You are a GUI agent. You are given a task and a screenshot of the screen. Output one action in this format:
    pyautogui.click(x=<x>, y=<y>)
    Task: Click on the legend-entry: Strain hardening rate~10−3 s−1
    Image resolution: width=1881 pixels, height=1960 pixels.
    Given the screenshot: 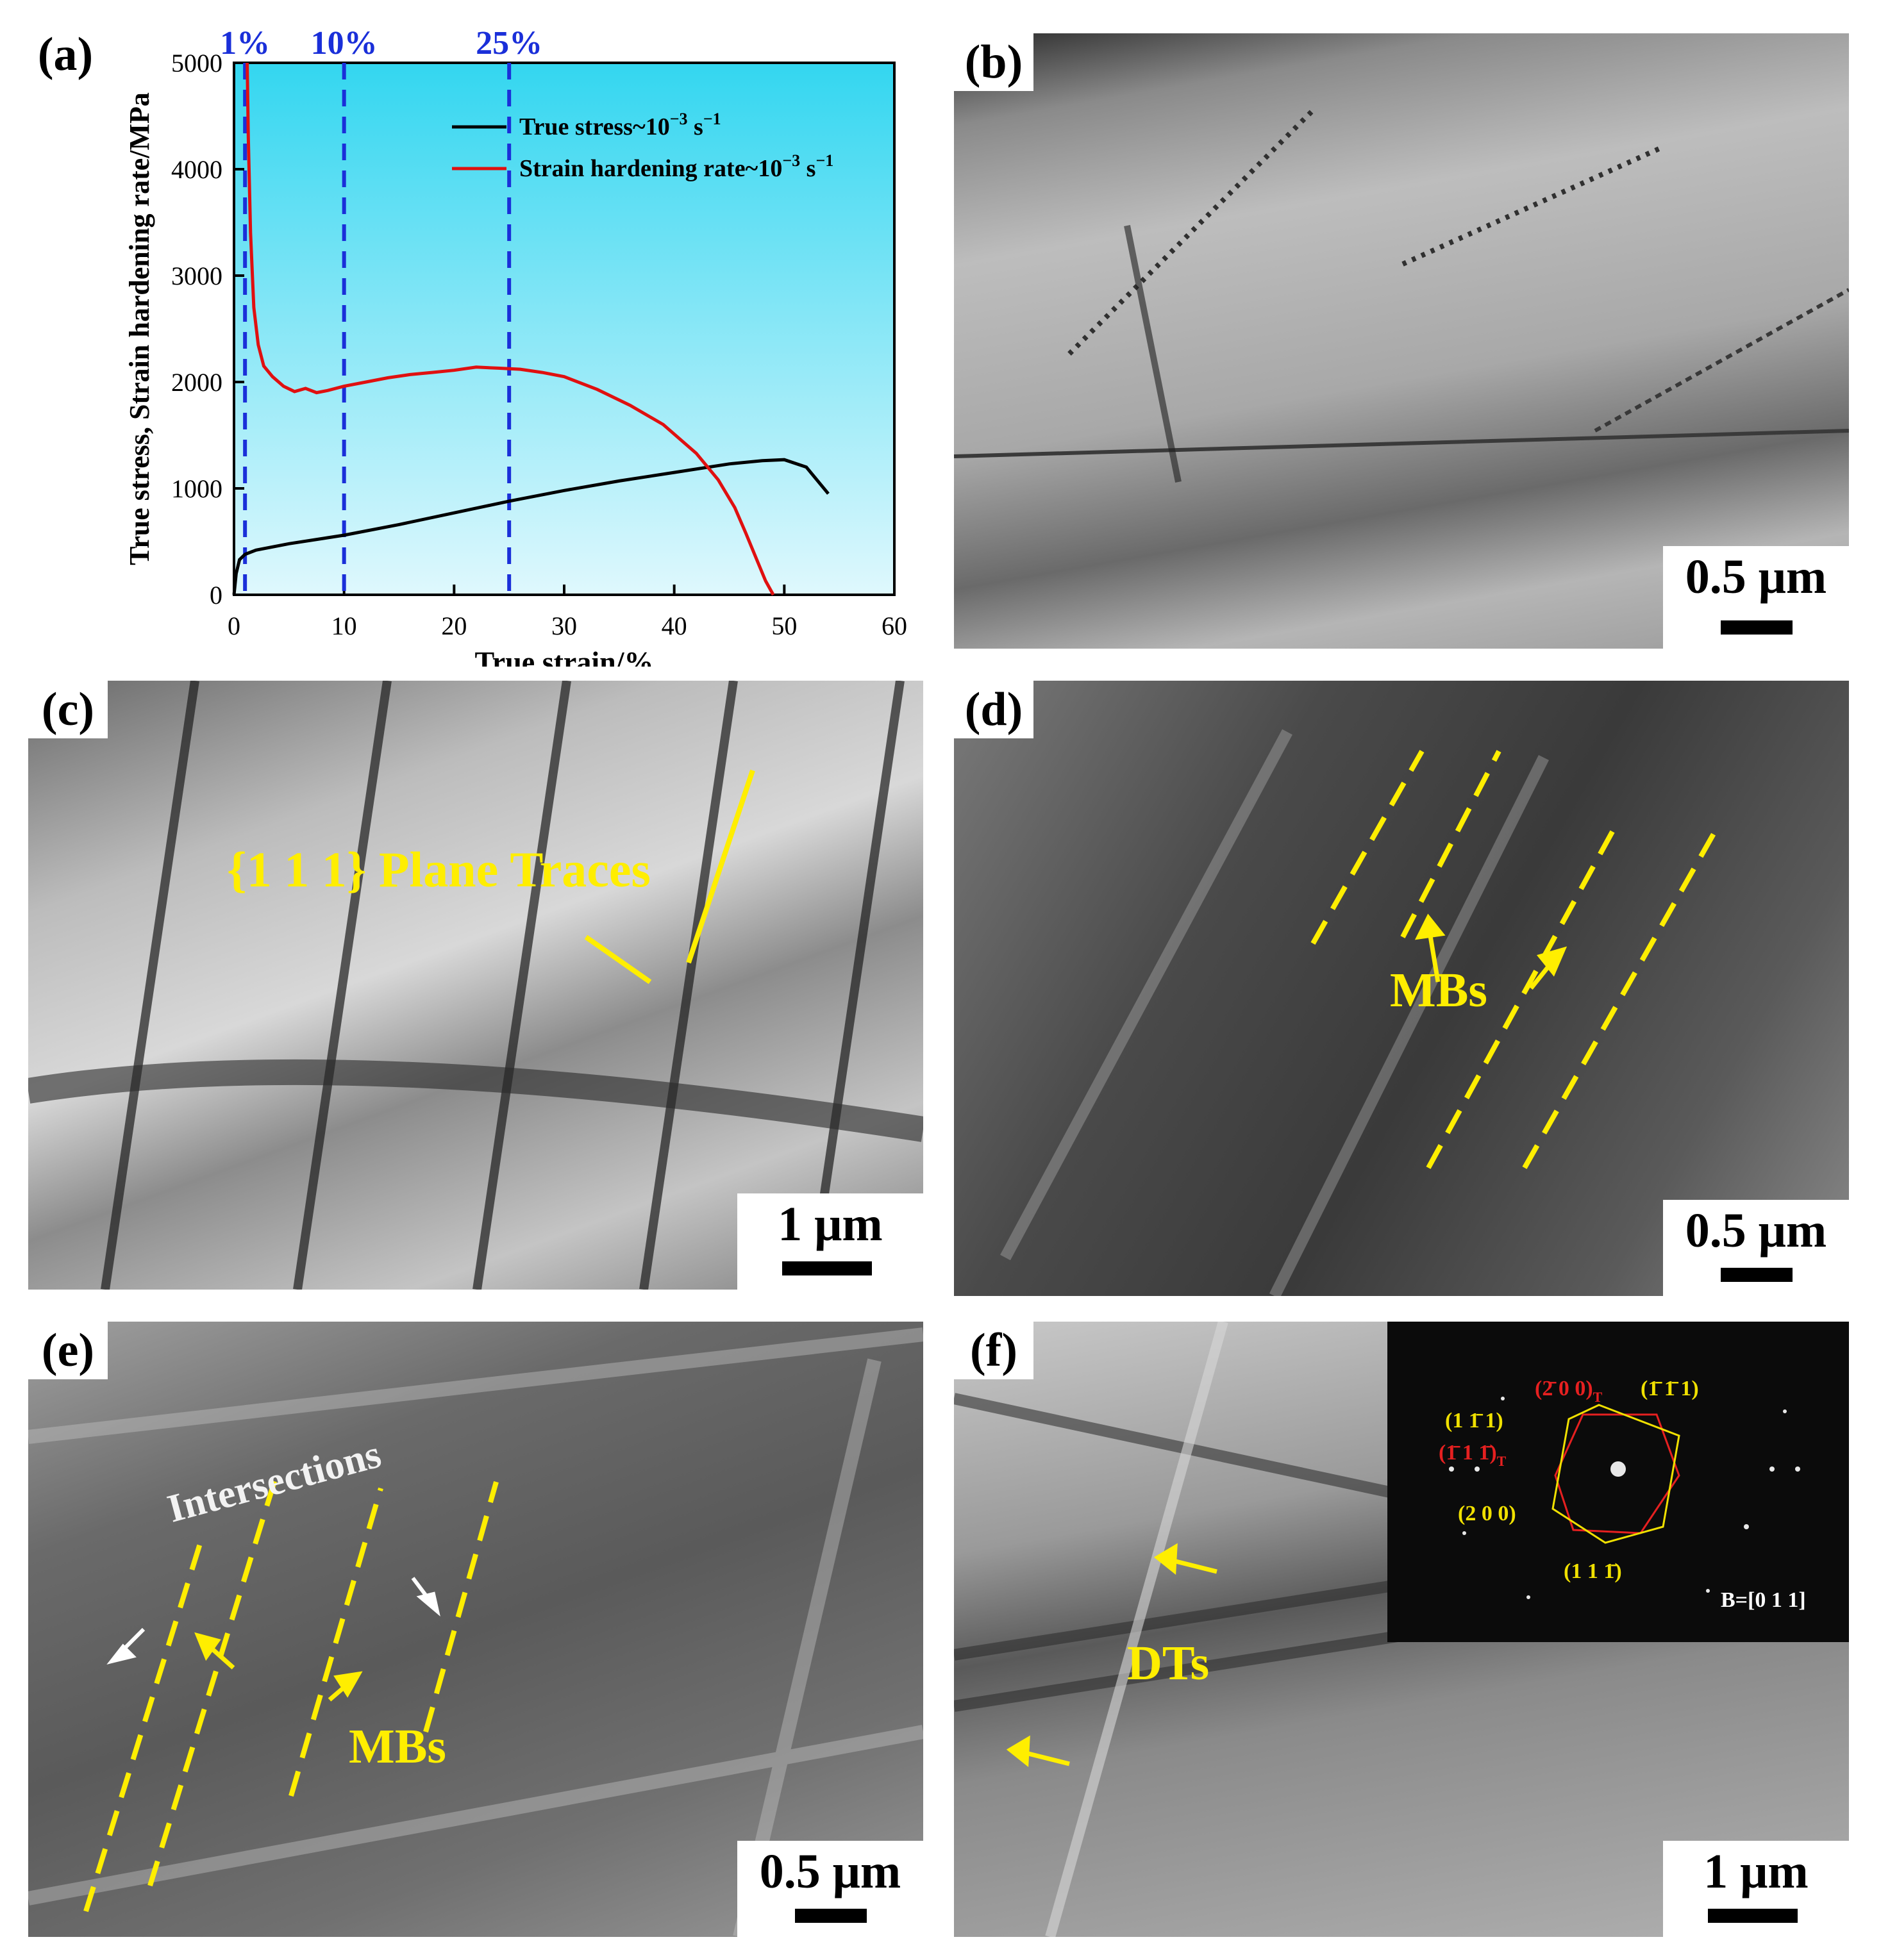 What is the action you would take?
    pyautogui.click(x=676, y=166)
    